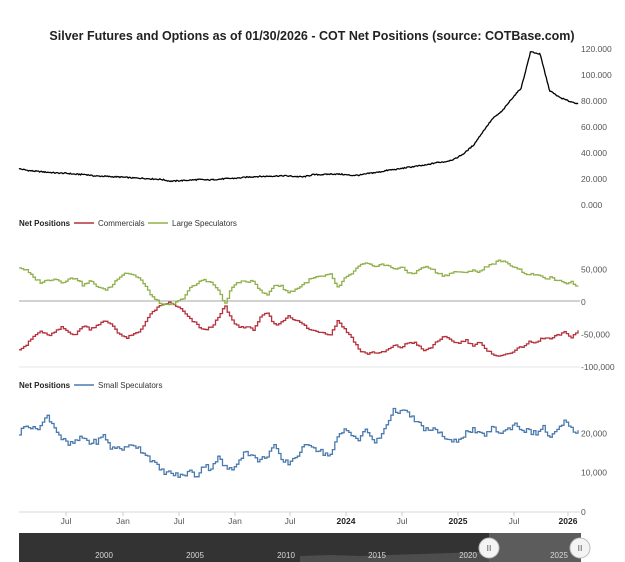 The image size is (625, 562). I want to click on price-y-axis-tick-label: 100.000, so click(596, 75).